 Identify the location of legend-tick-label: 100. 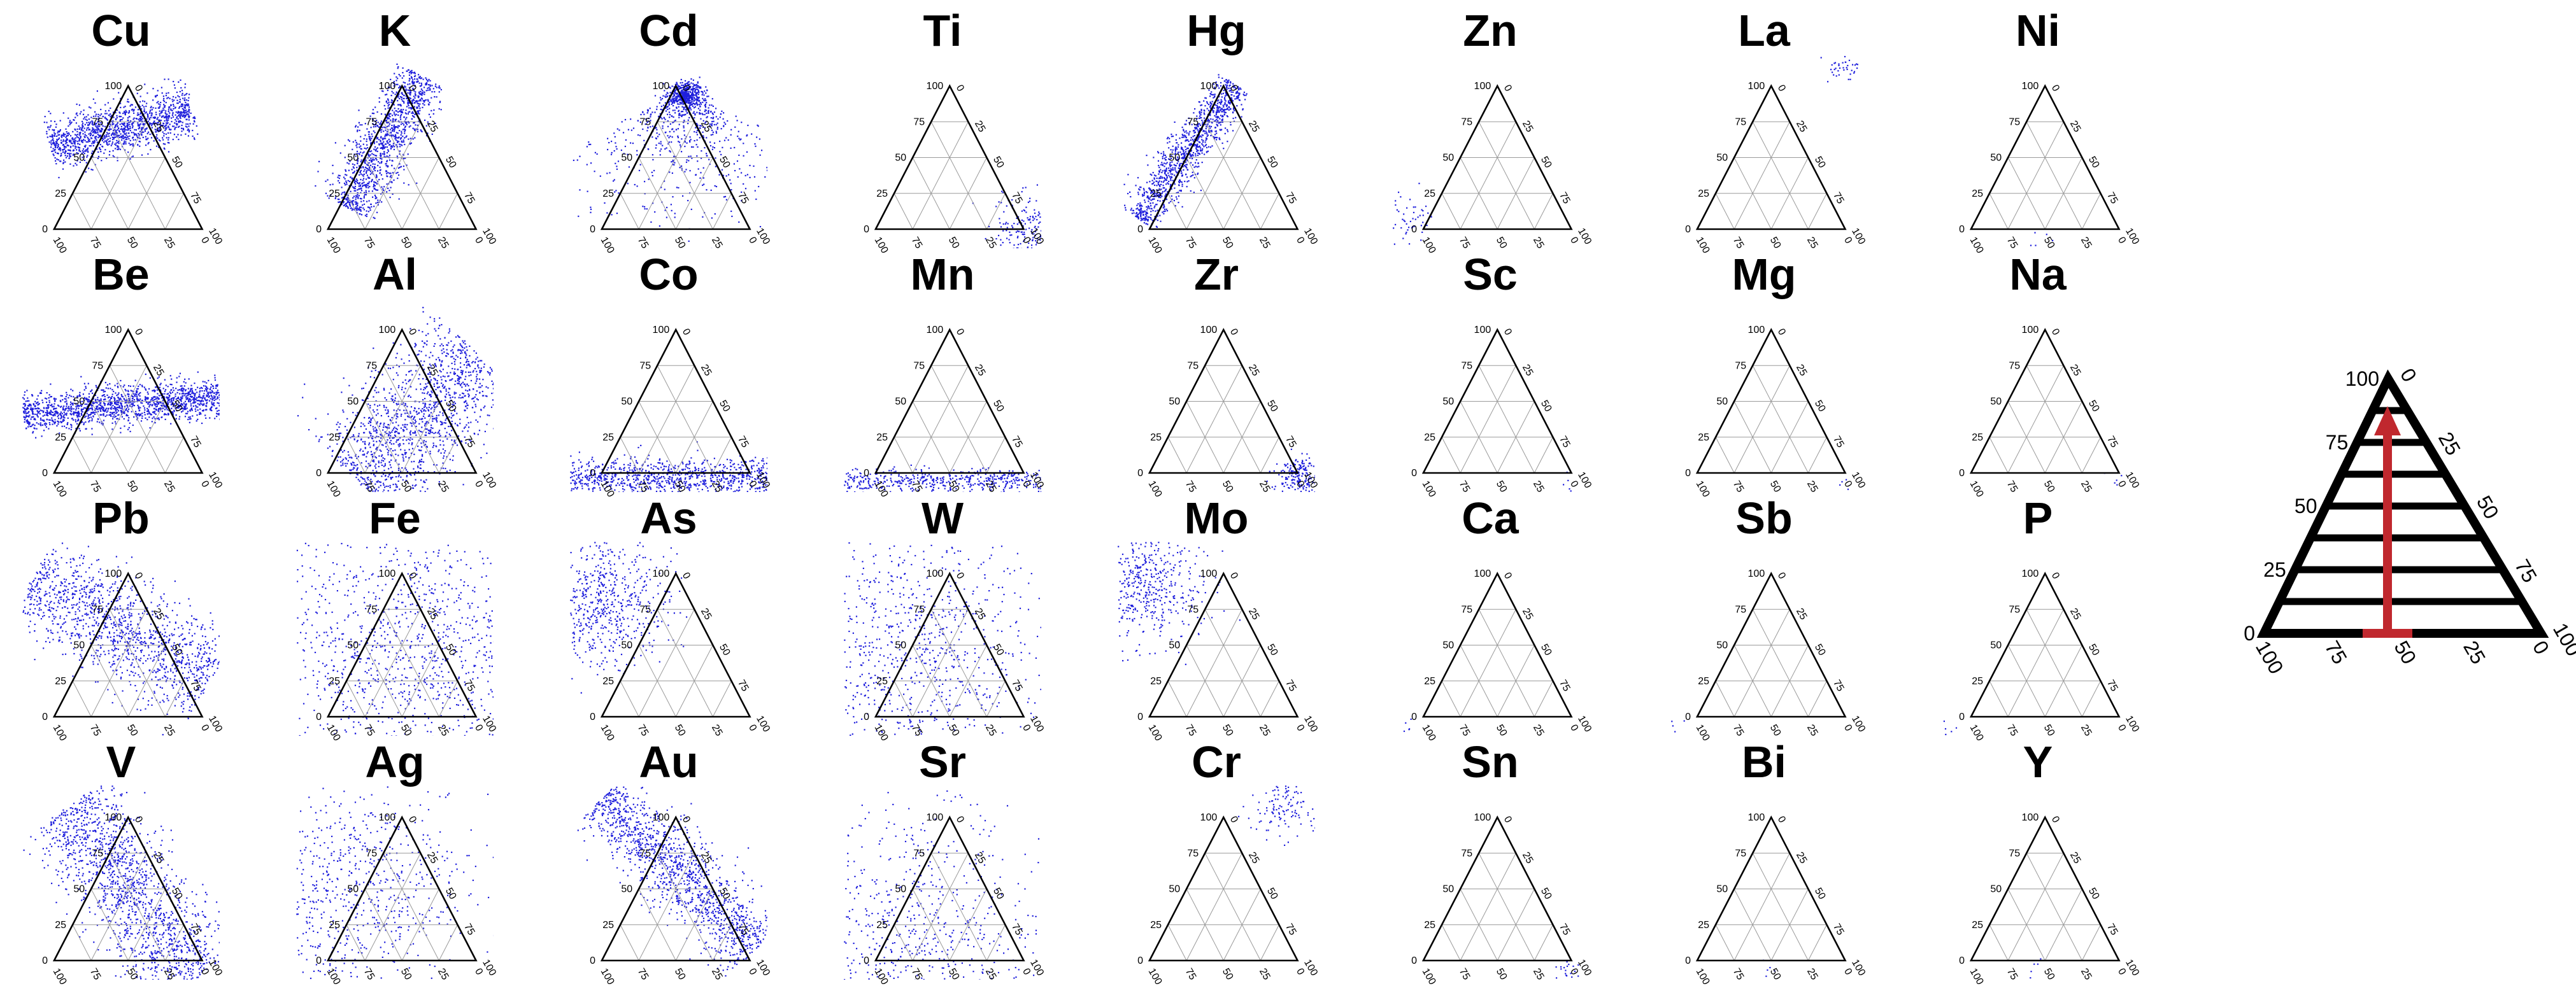
(2362, 378).